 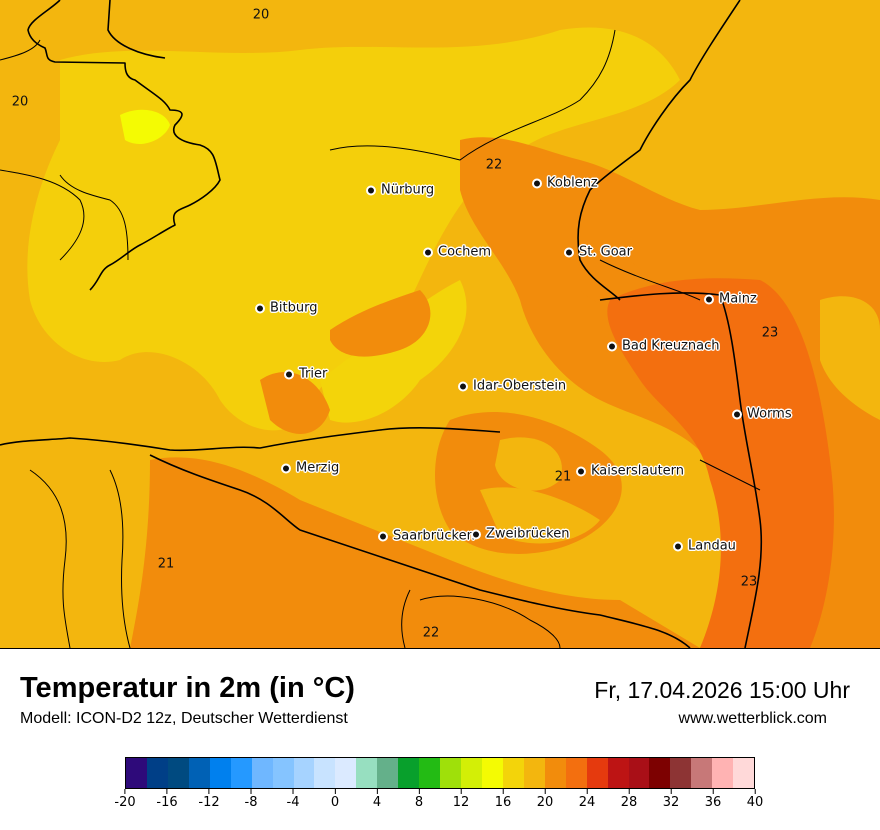 What do you see at coordinates (167, 799) in the screenshot?
I see `colorbar-tick: -16` at bounding box center [167, 799].